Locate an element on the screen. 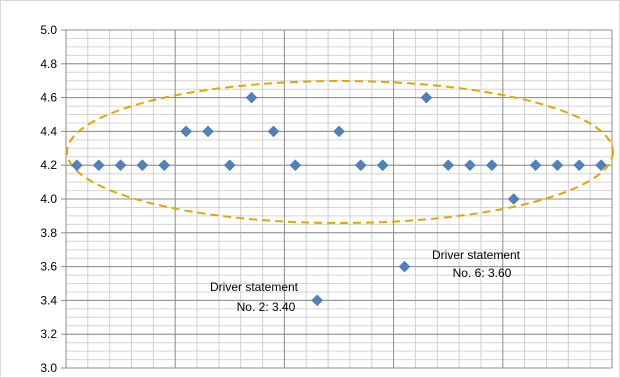  y-tick-label: 3.6 is located at coordinates (48, 267).